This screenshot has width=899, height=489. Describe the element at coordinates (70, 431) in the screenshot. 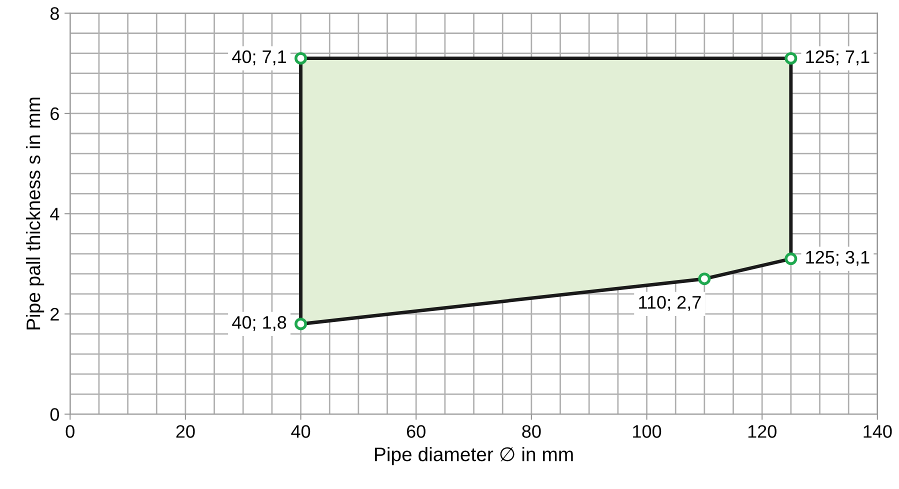

I see `x-tick-label: 0` at that location.